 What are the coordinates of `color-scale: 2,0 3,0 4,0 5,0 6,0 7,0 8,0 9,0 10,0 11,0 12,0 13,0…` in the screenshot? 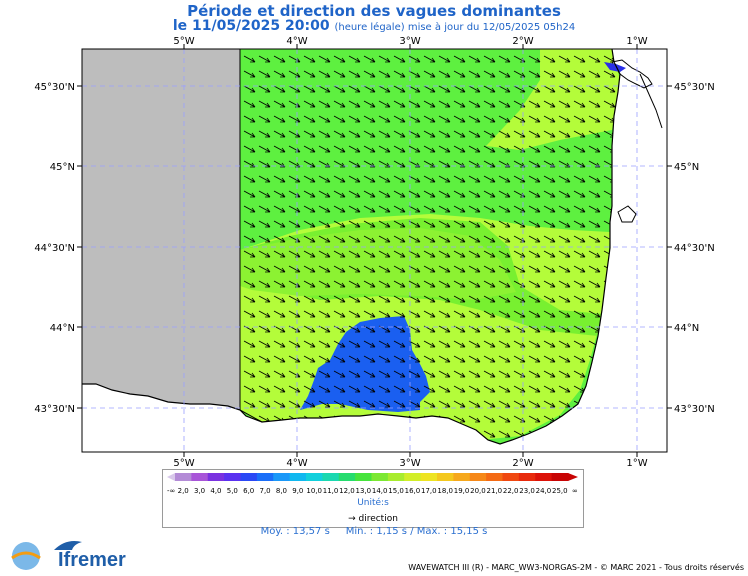 It's located at (372, 484).